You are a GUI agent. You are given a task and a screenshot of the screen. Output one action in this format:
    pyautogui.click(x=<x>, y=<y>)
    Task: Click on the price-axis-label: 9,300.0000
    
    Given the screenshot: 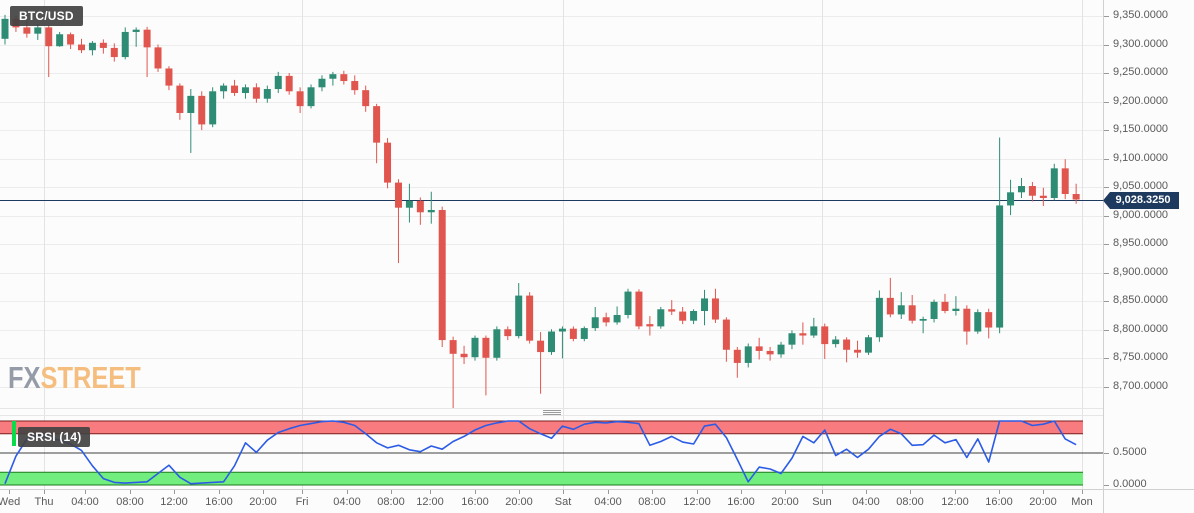 What is the action you would take?
    pyautogui.click(x=1141, y=44)
    